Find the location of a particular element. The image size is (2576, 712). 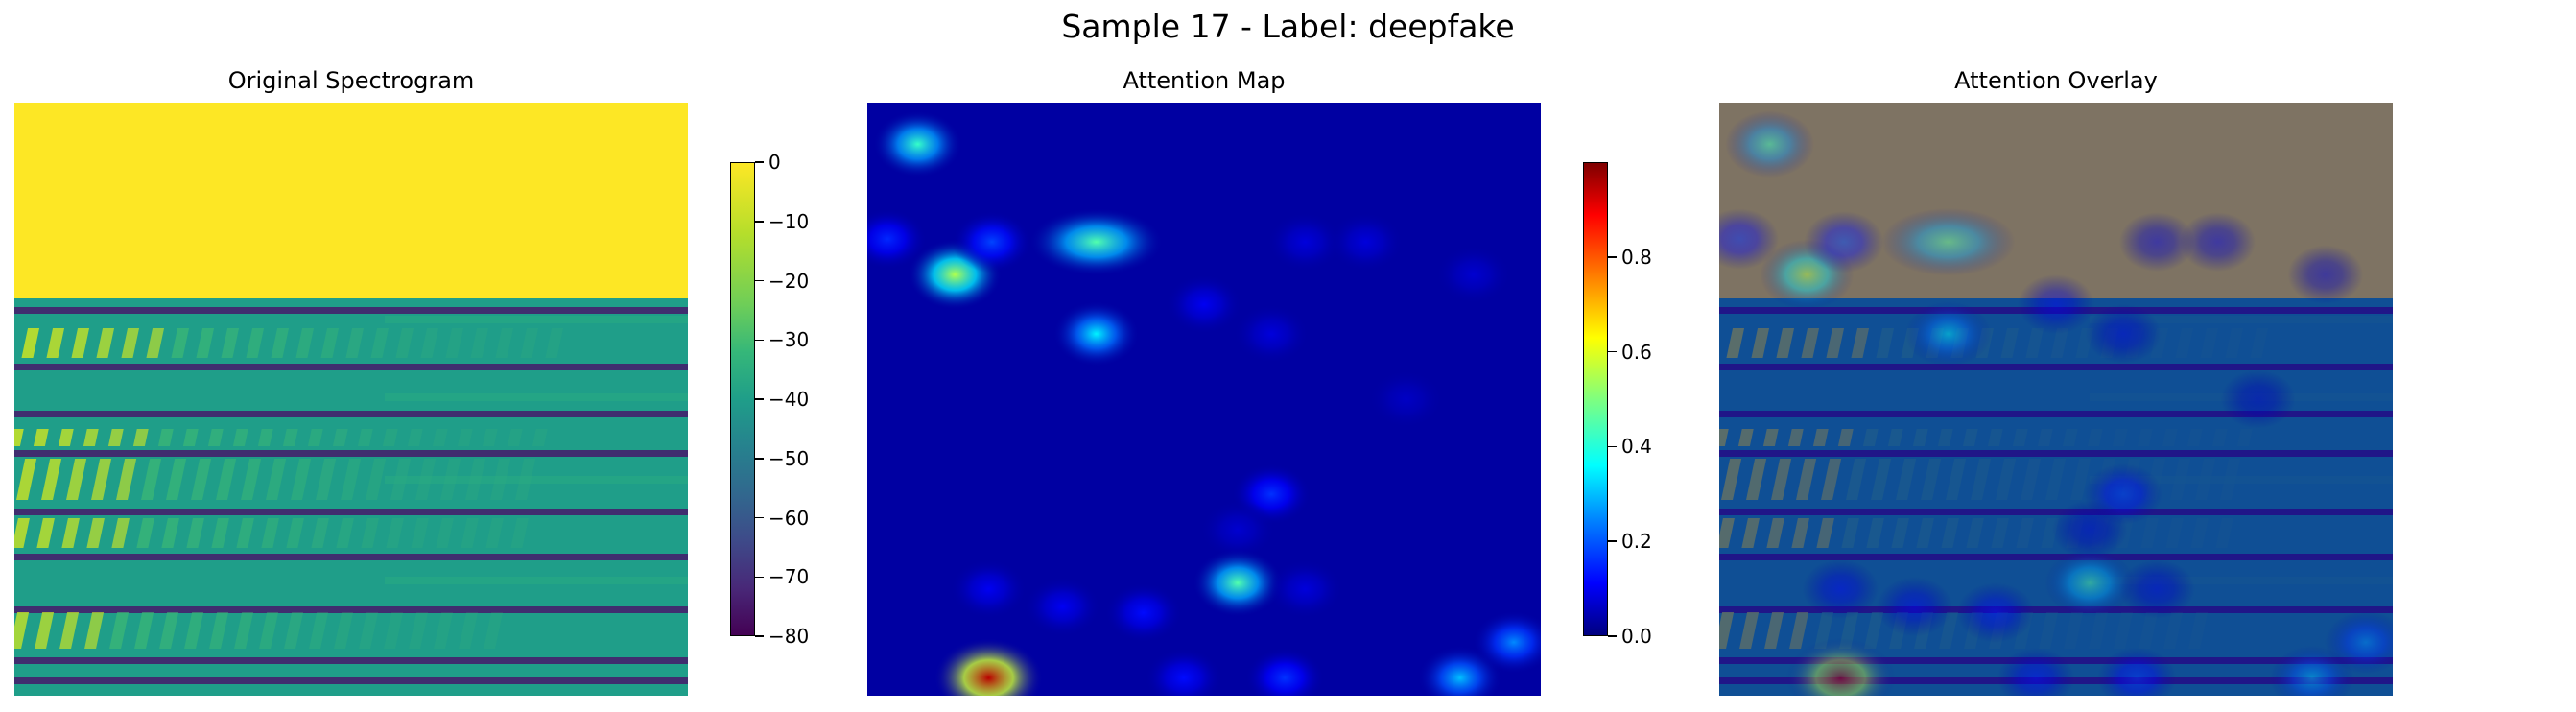

panel-title-original: Original Spectrogram is located at coordinates (351, 80).